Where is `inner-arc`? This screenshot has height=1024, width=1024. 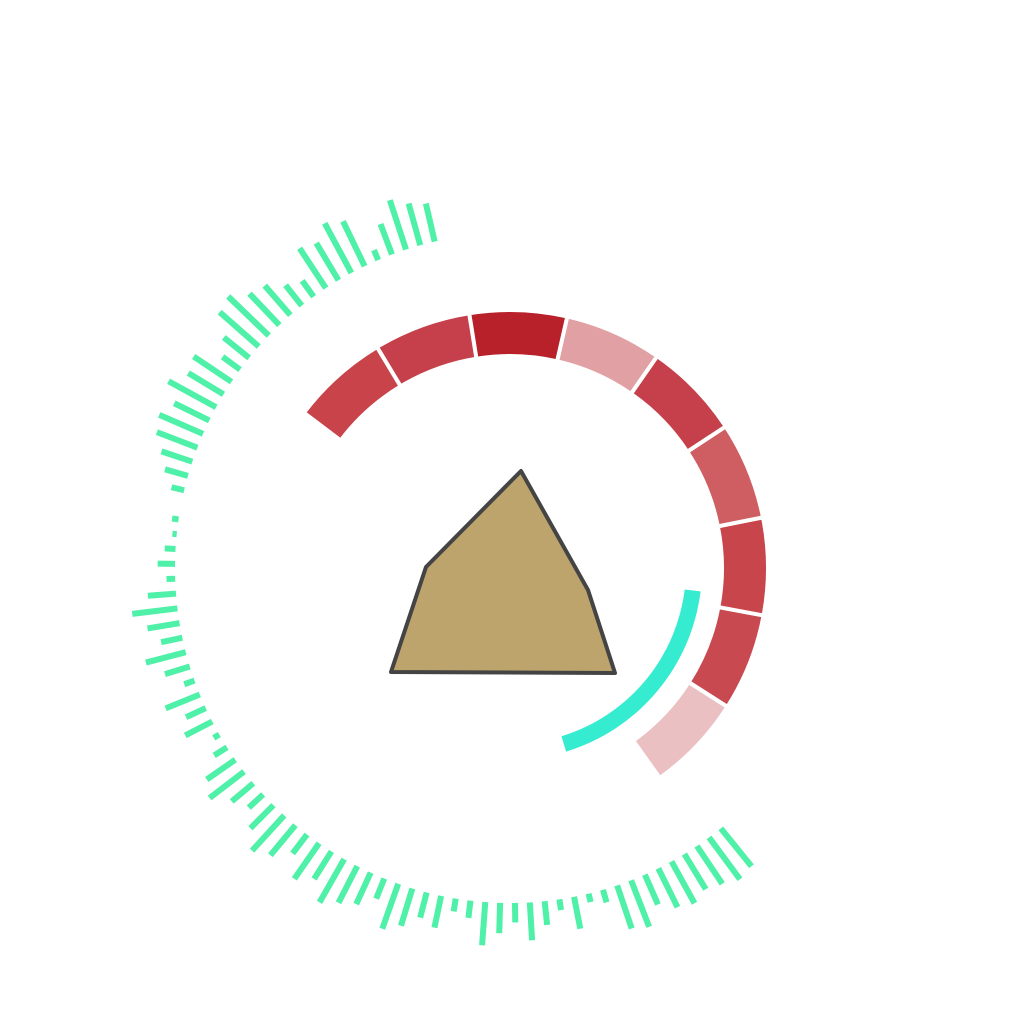 inner-arc is located at coordinates (631, 670).